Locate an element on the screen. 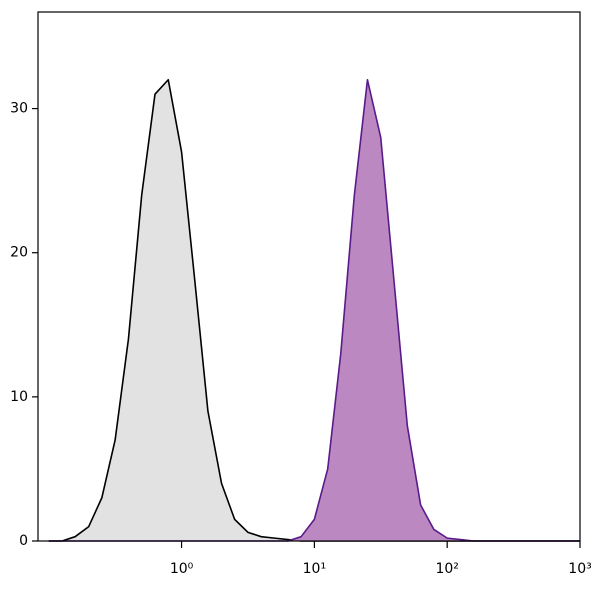  y-tick-label: 0 is located at coordinates (23, 541).